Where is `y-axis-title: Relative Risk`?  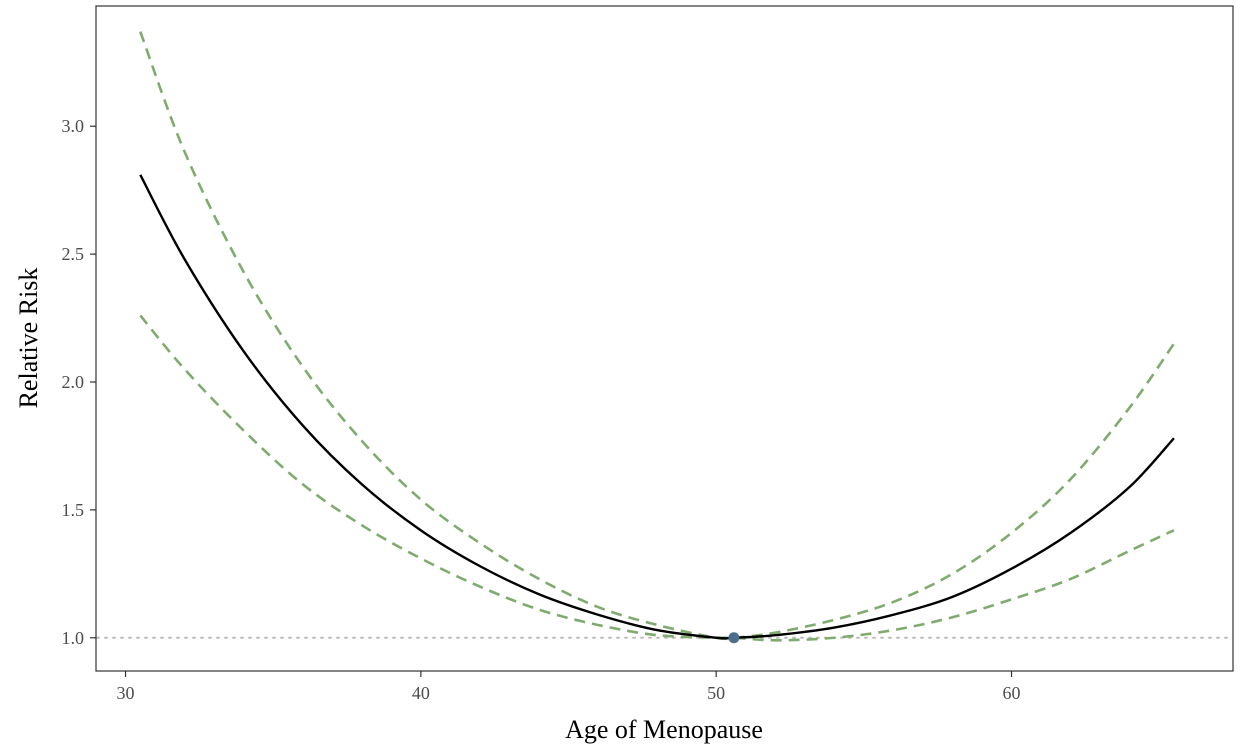
y-axis-title: Relative Risk is located at coordinates (28, 338).